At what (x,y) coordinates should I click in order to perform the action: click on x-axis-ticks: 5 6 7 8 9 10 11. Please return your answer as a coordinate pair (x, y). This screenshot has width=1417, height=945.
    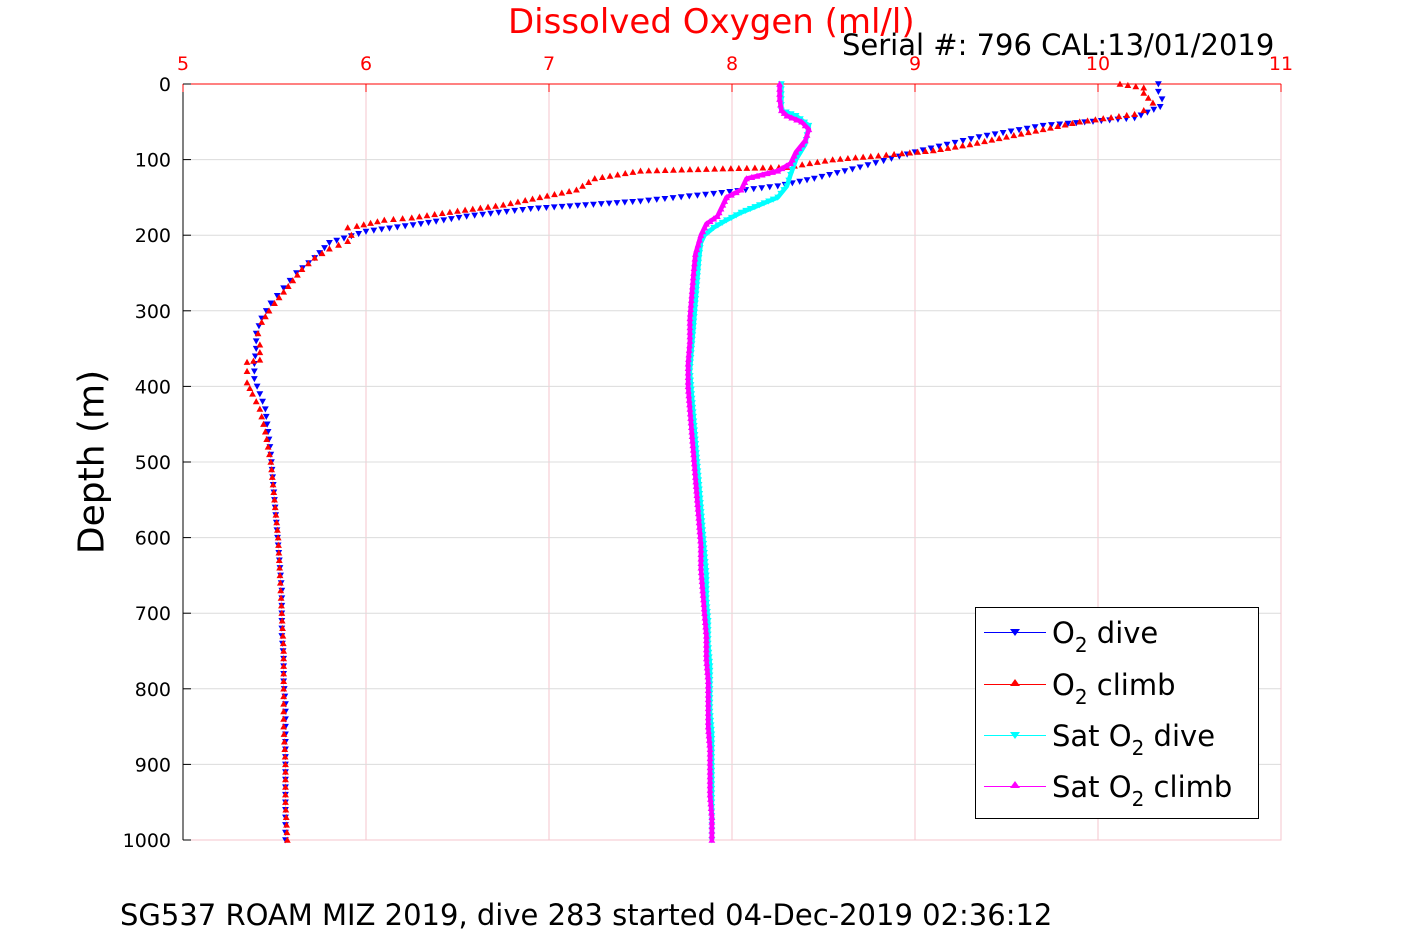
    Looking at the image, I should click on (735, 72).